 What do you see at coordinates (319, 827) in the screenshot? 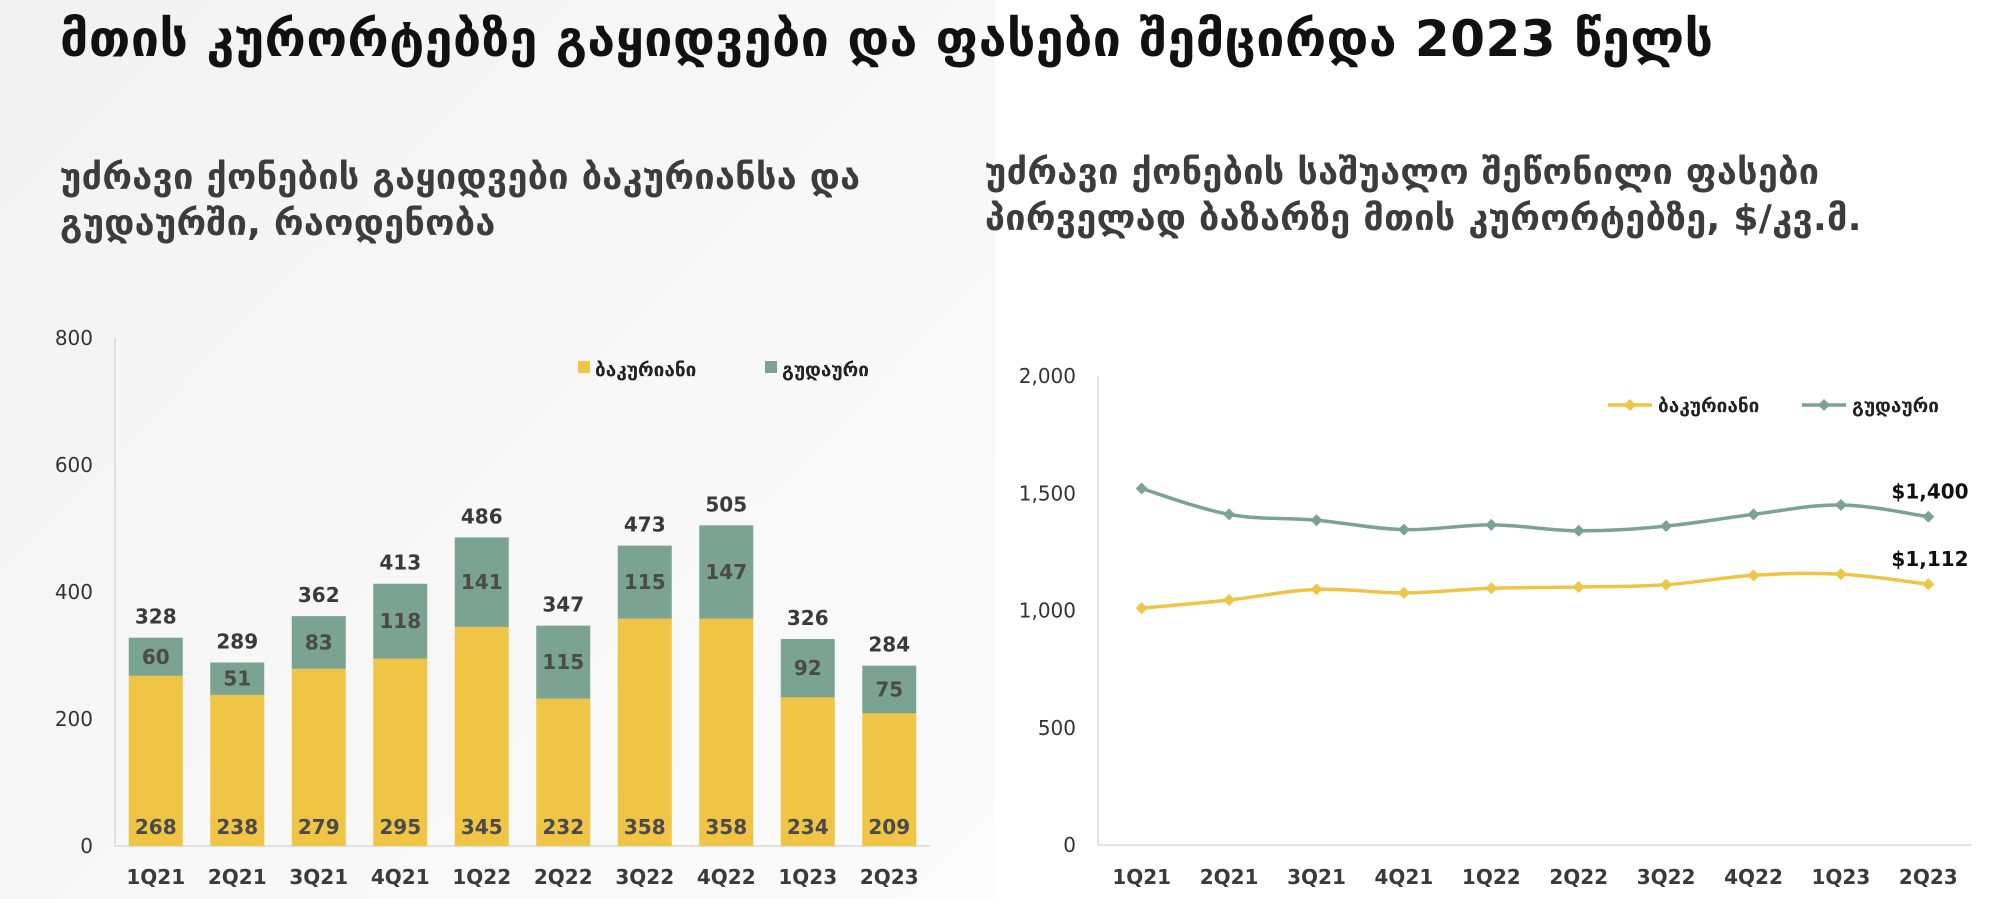
I see `bar-data-label: 279` at bounding box center [319, 827].